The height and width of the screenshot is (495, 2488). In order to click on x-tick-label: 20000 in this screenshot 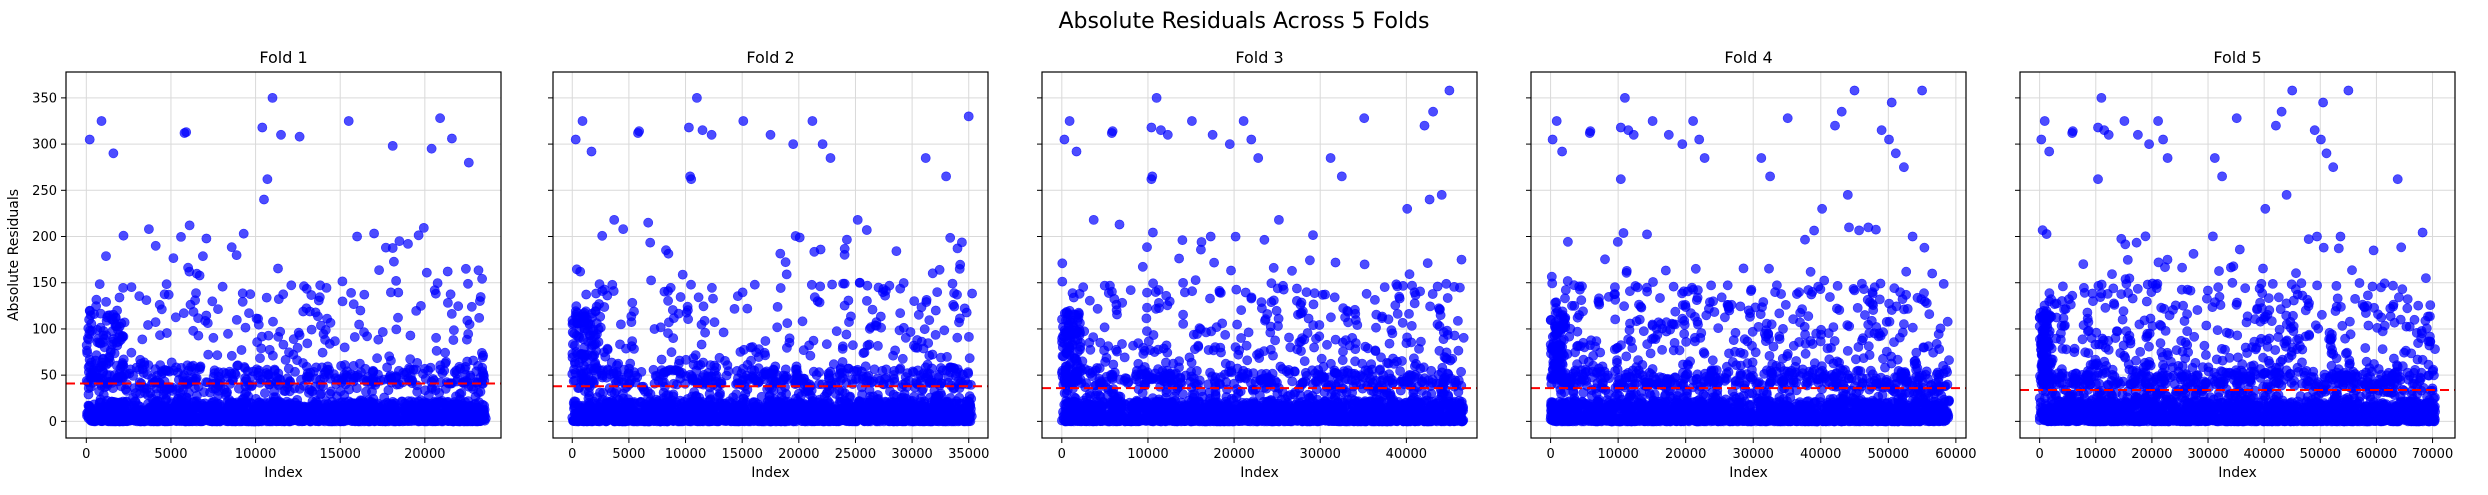, I will do `click(798, 454)`.